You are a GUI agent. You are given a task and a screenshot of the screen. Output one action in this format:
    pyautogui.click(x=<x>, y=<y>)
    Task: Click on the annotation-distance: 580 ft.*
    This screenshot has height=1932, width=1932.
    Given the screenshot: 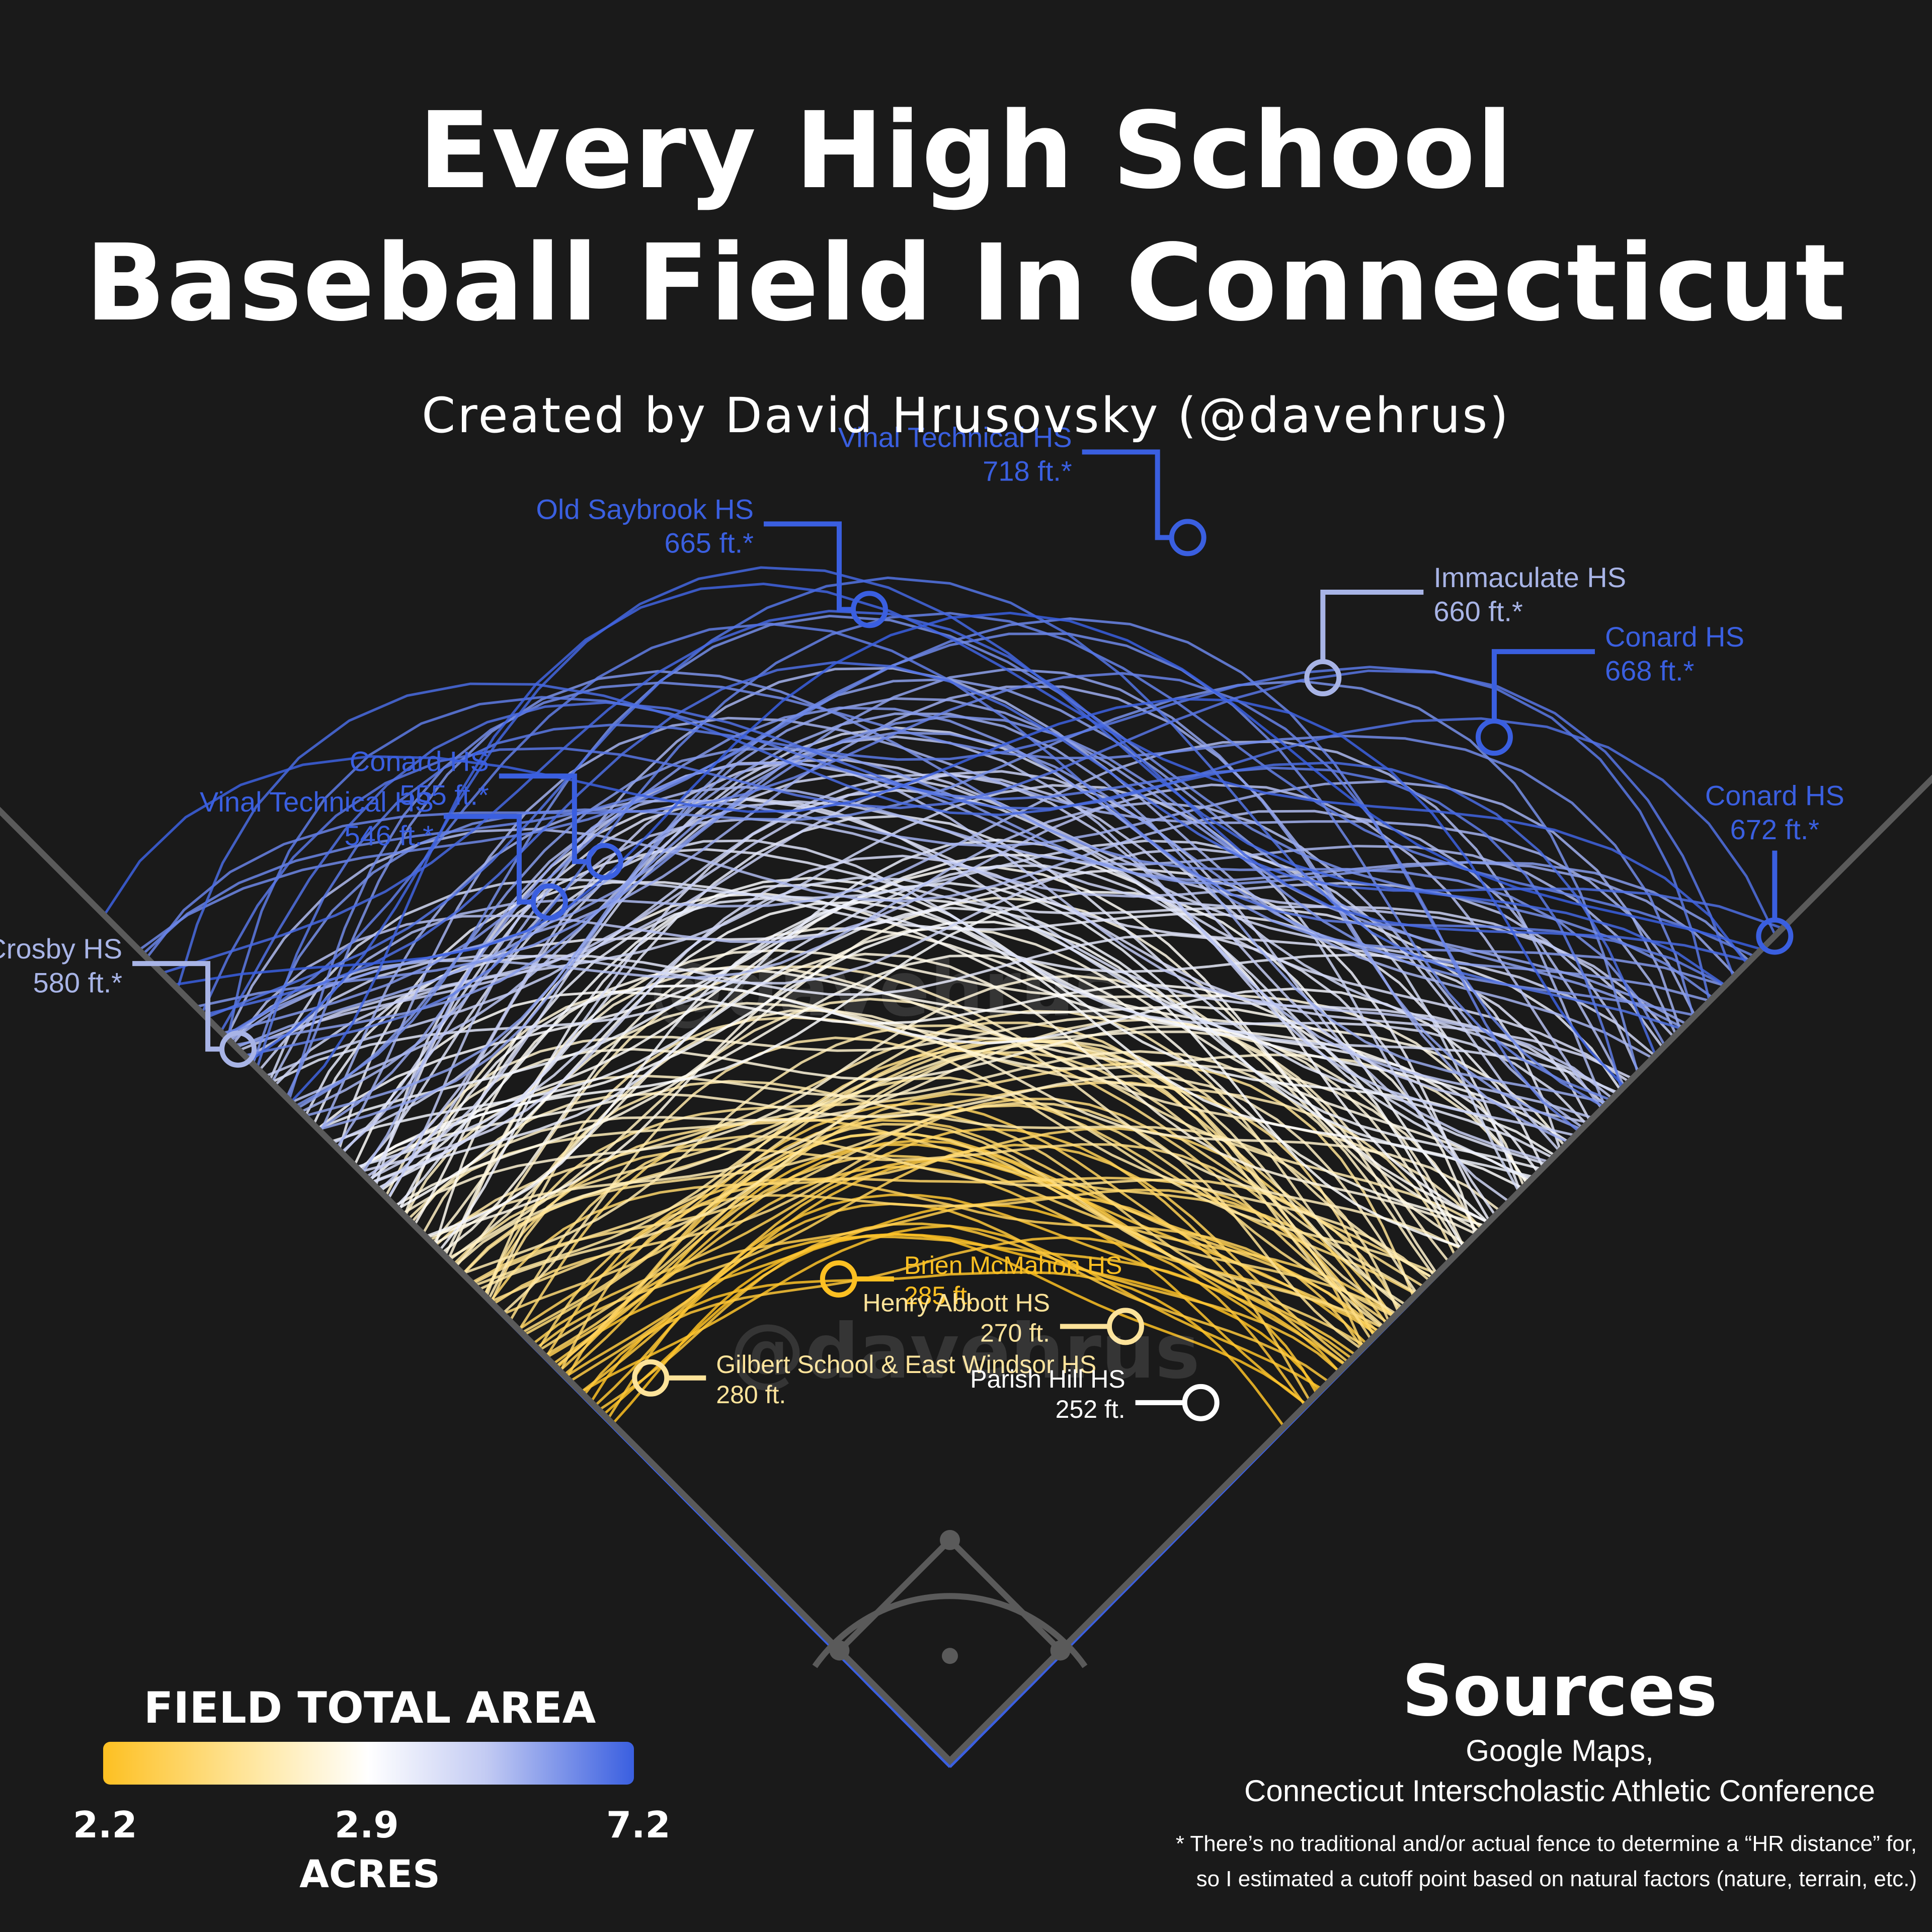 What is the action you would take?
    pyautogui.click(x=78, y=983)
    